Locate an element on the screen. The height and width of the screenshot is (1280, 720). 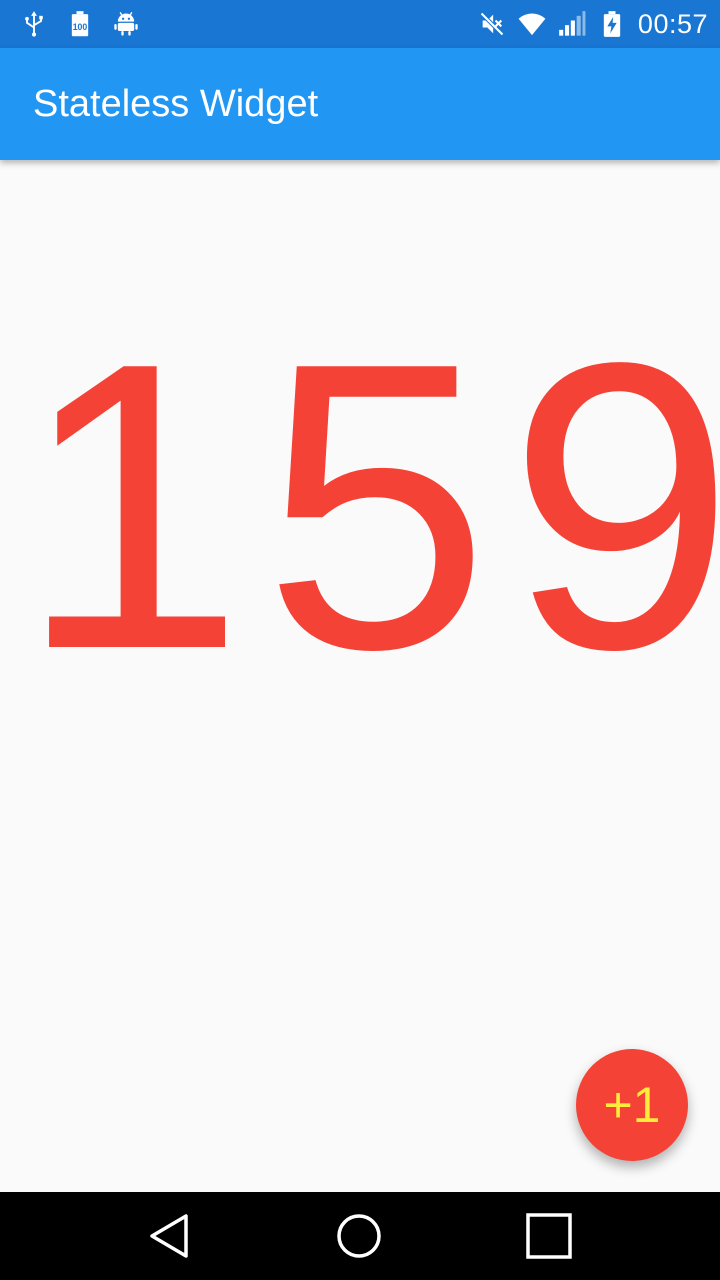
svg-text: 100 is located at coordinates (80, 27).